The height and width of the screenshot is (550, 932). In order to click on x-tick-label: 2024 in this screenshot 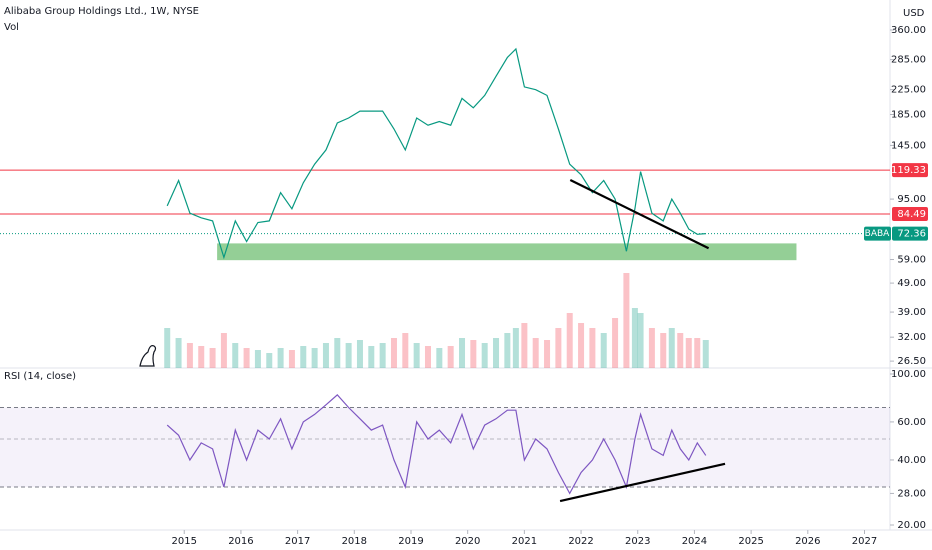, I will do `click(694, 541)`.